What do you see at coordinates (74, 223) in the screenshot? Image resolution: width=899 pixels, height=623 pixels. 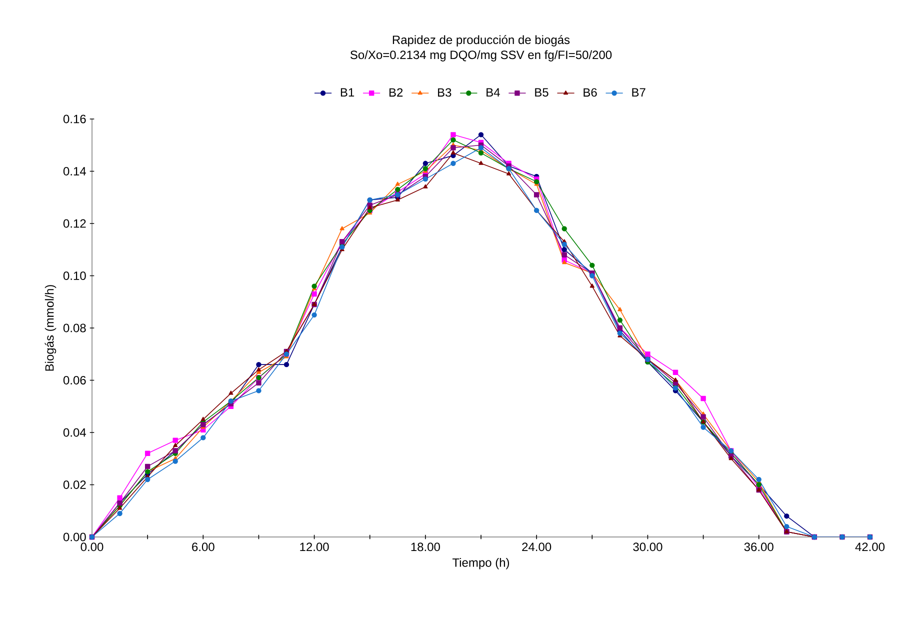 I see `y-tick-label: 0.12` at bounding box center [74, 223].